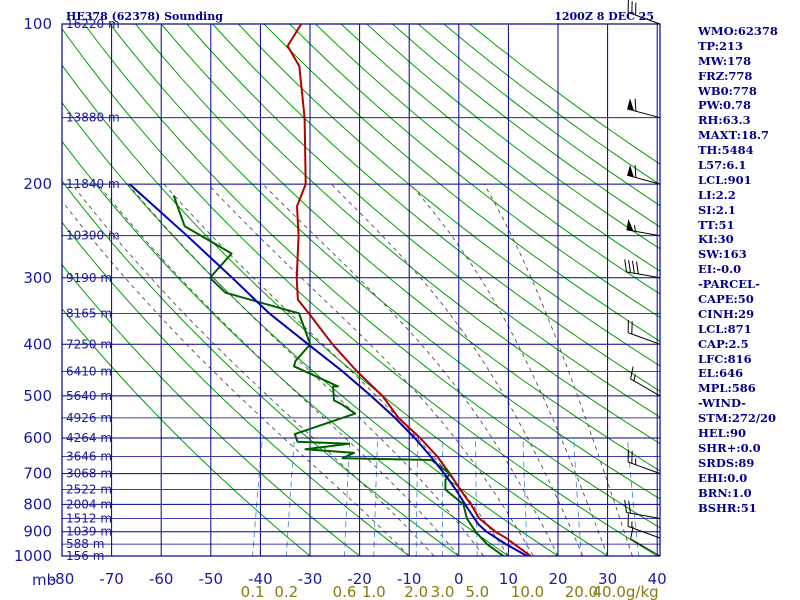  I want to click on mixing-ratio-label: 3.0, so click(443, 591).